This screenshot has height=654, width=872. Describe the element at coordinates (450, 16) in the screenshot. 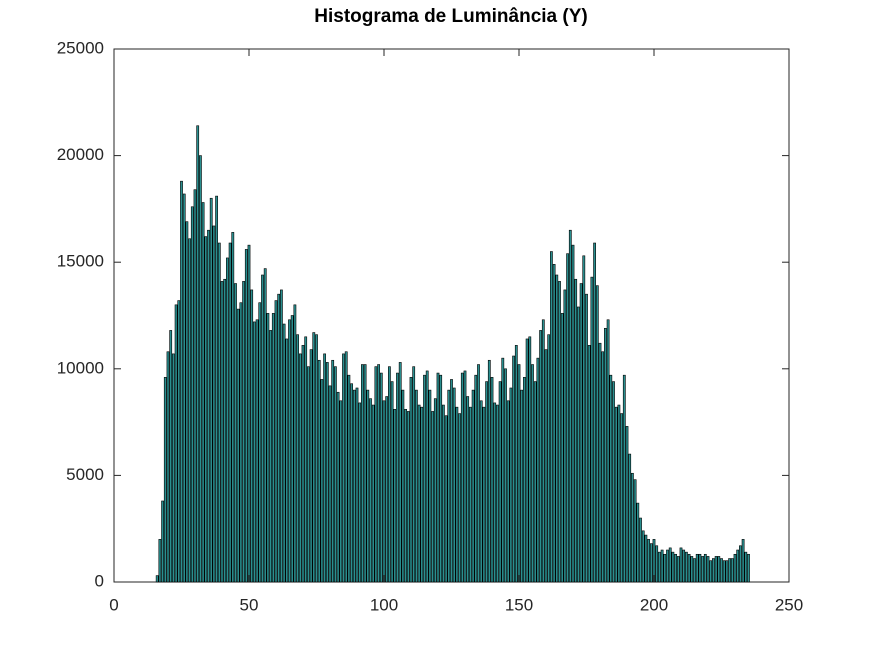

I see `chart-title: Histograma de Luminância (Y)` at that location.